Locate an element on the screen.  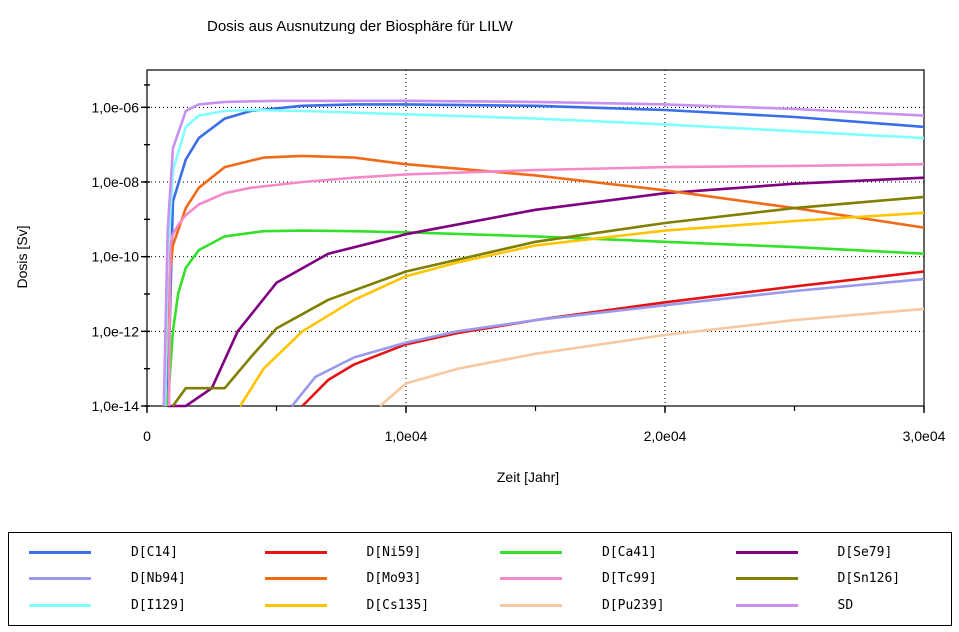
series-line-dpu239 is located at coordinates (652, 357).